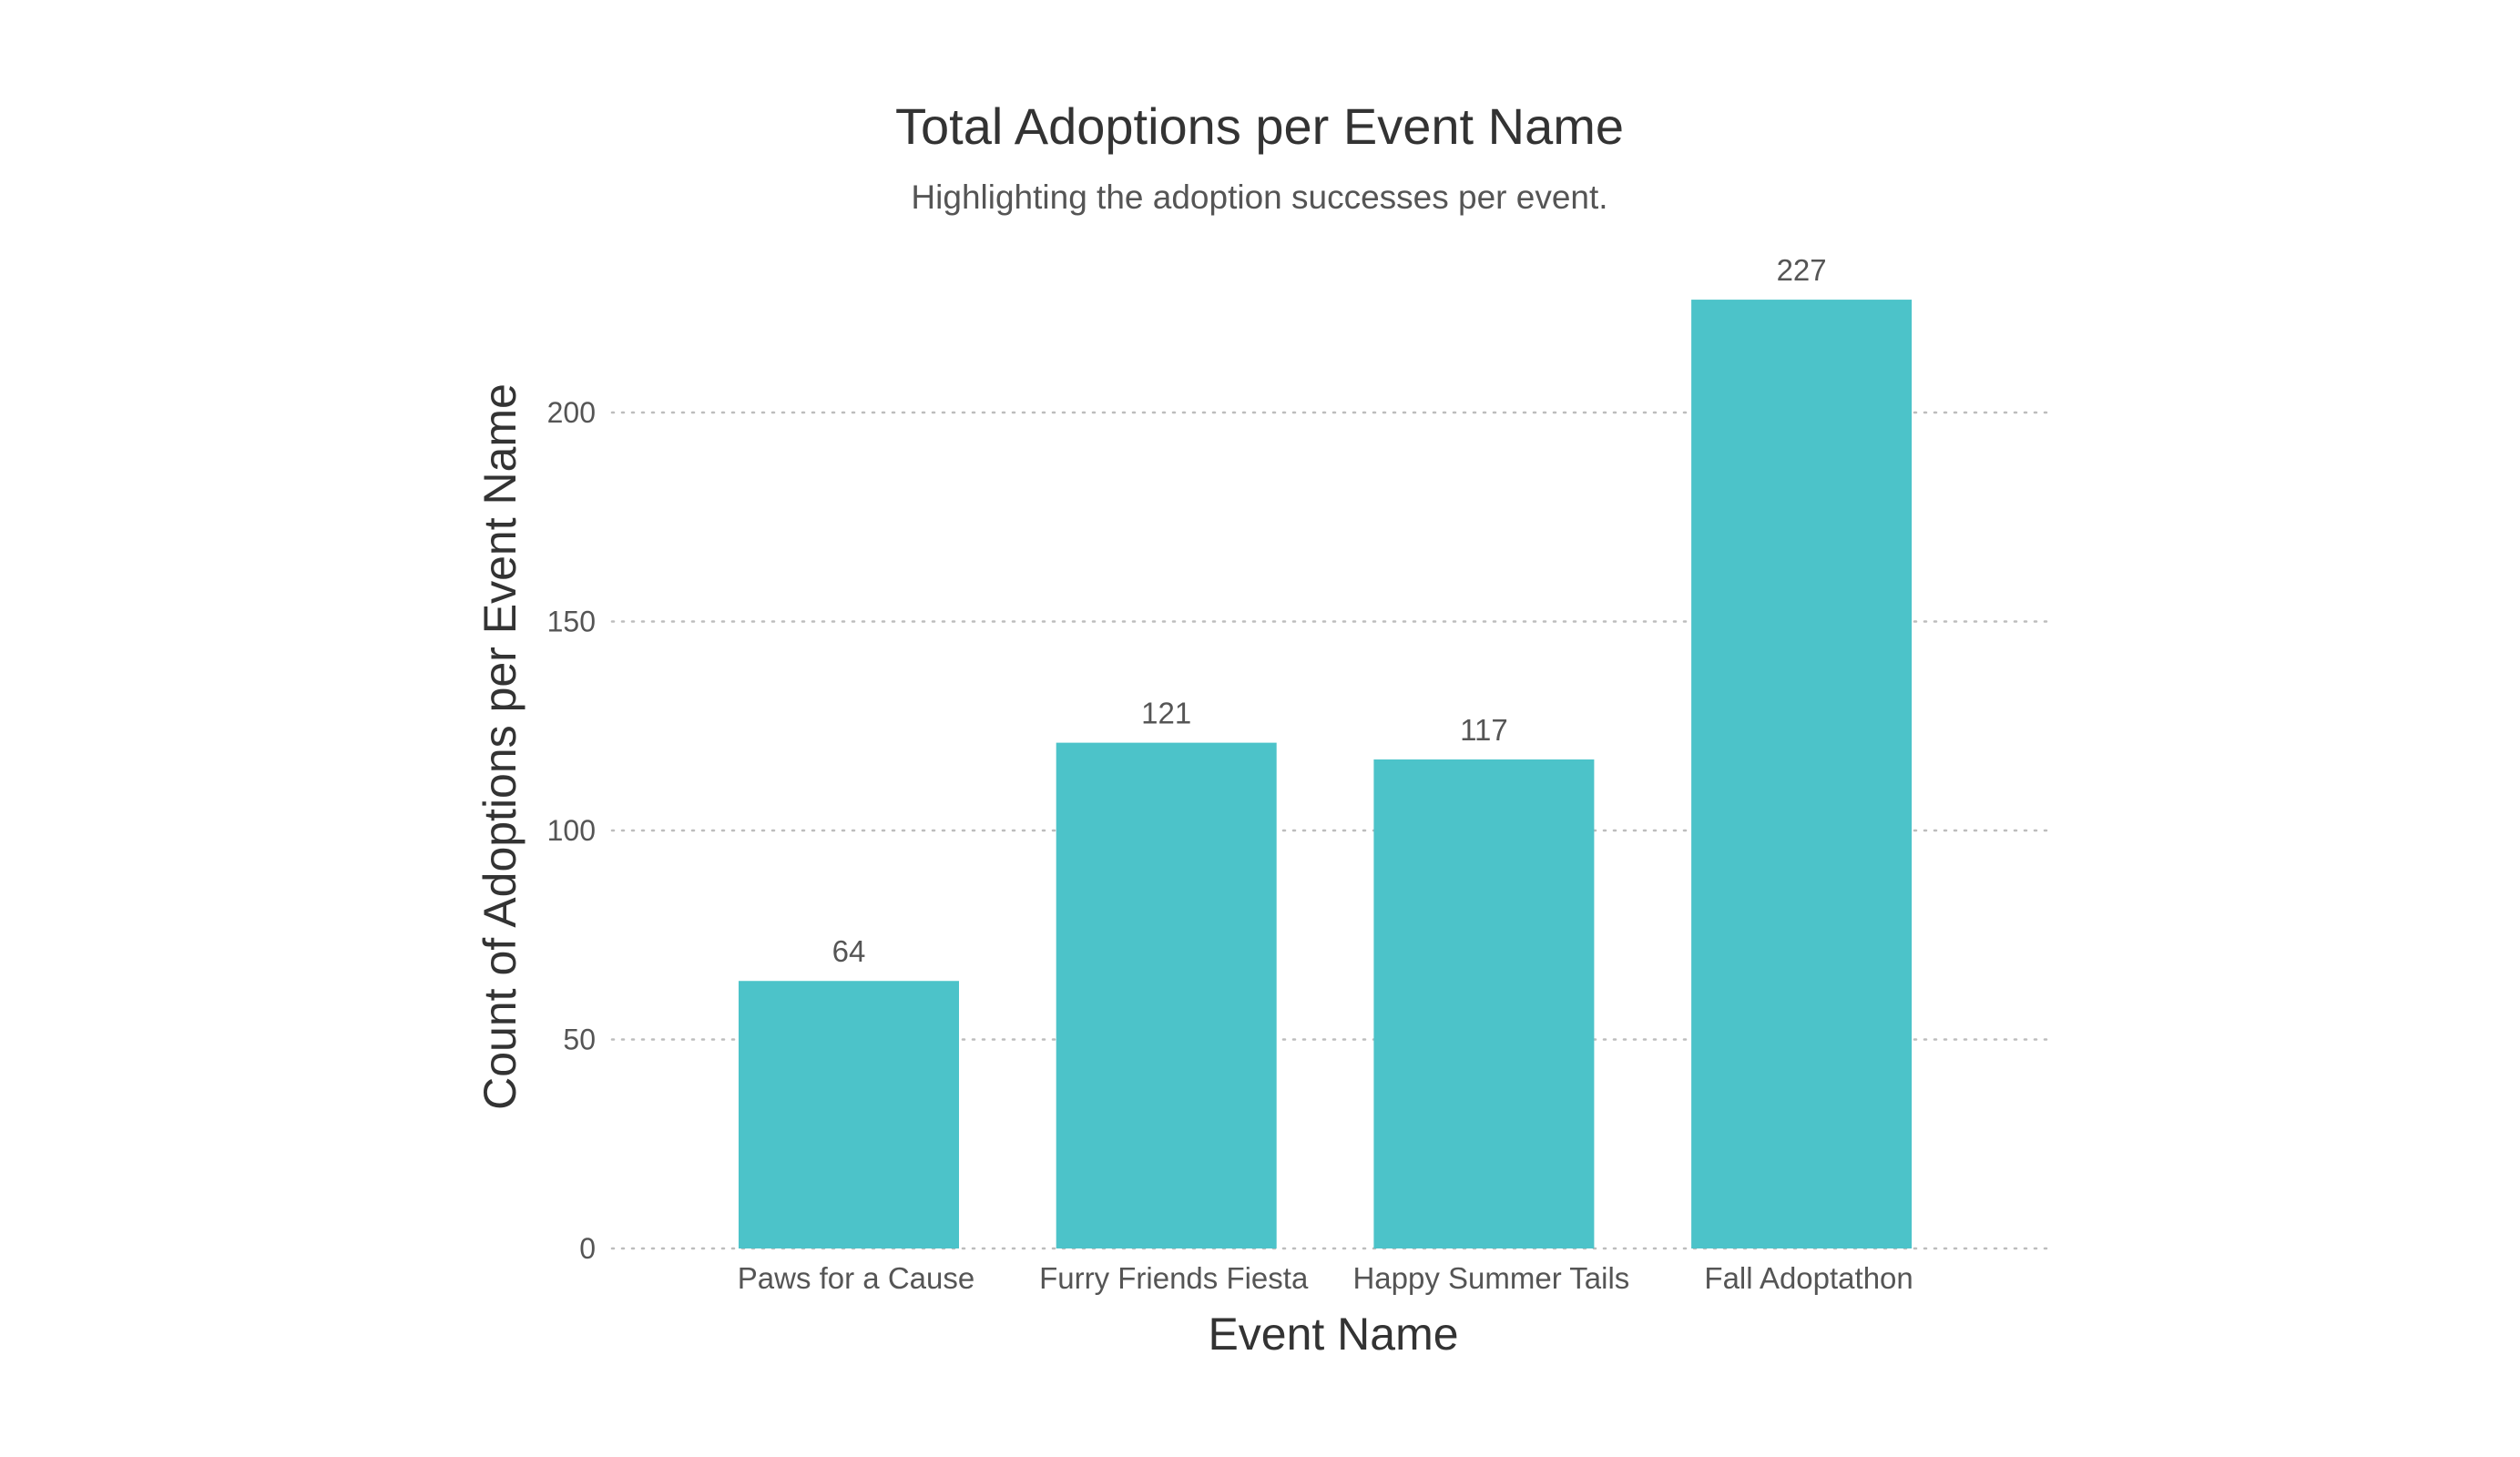 The height and width of the screenshot is (1457, 2520). Describe the element at coordinates (572, 413) in the screenshot. I see `y-tick-label: 200` at that location.